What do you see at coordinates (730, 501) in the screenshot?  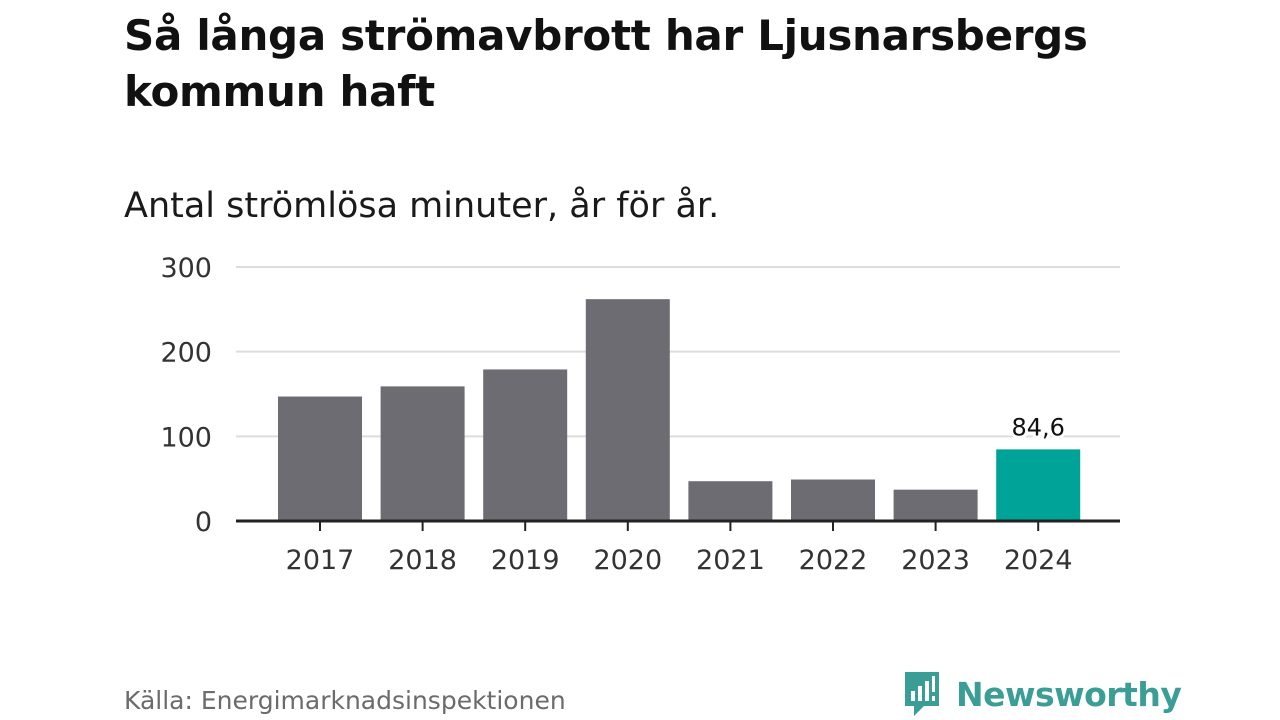 I see `bar-2021` at bounding box center [730, 501].